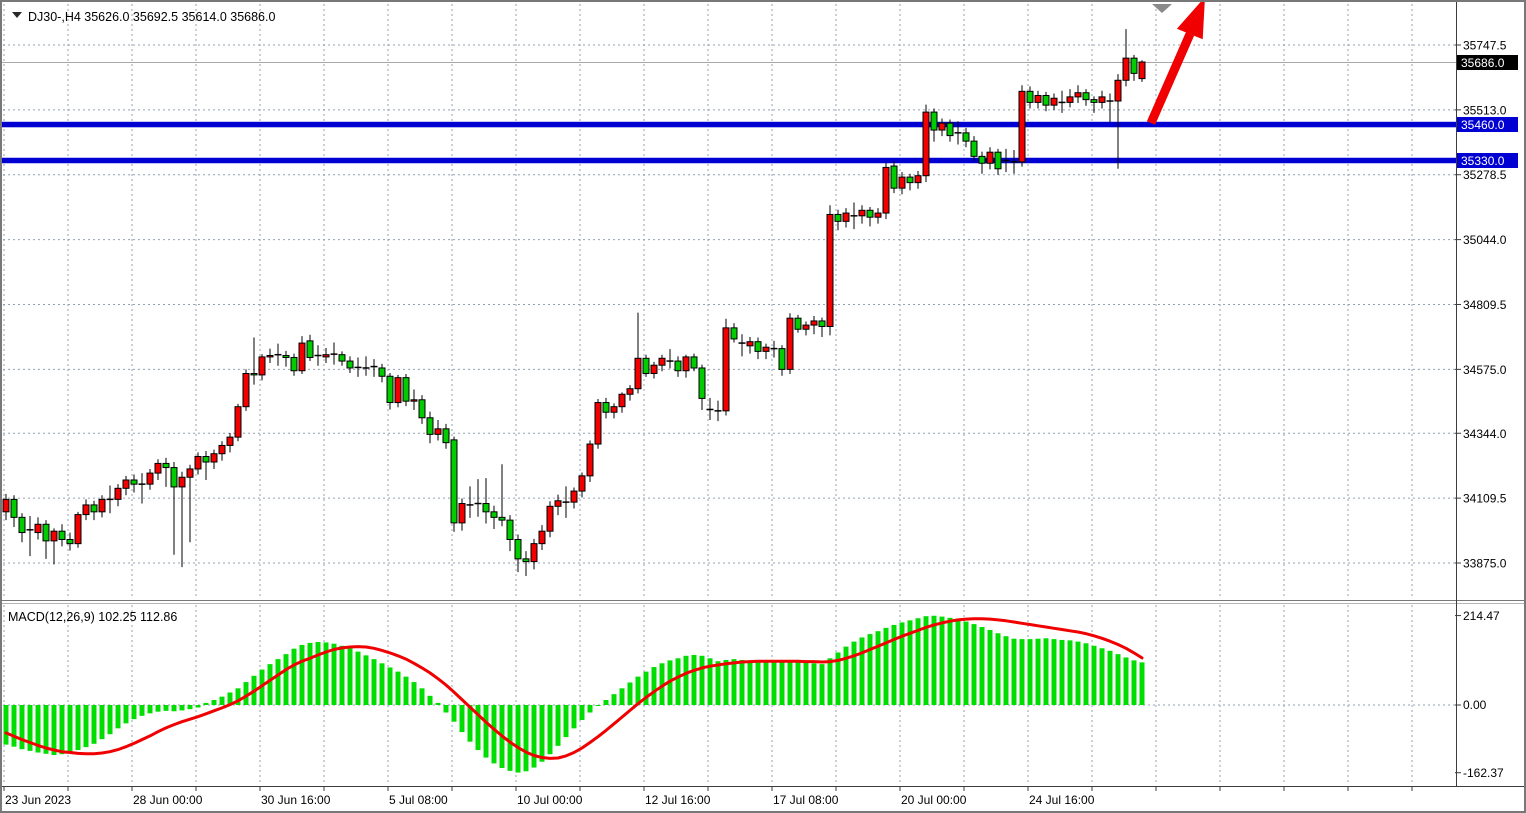 This screenshot has height=813, width=1526. I want to click on chart-shift-marker-icon, so click(1162, 8).